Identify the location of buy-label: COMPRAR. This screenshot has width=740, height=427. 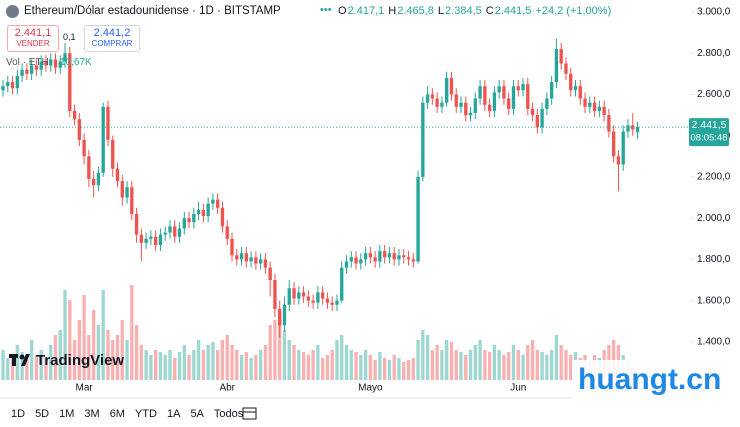
(112, 43).